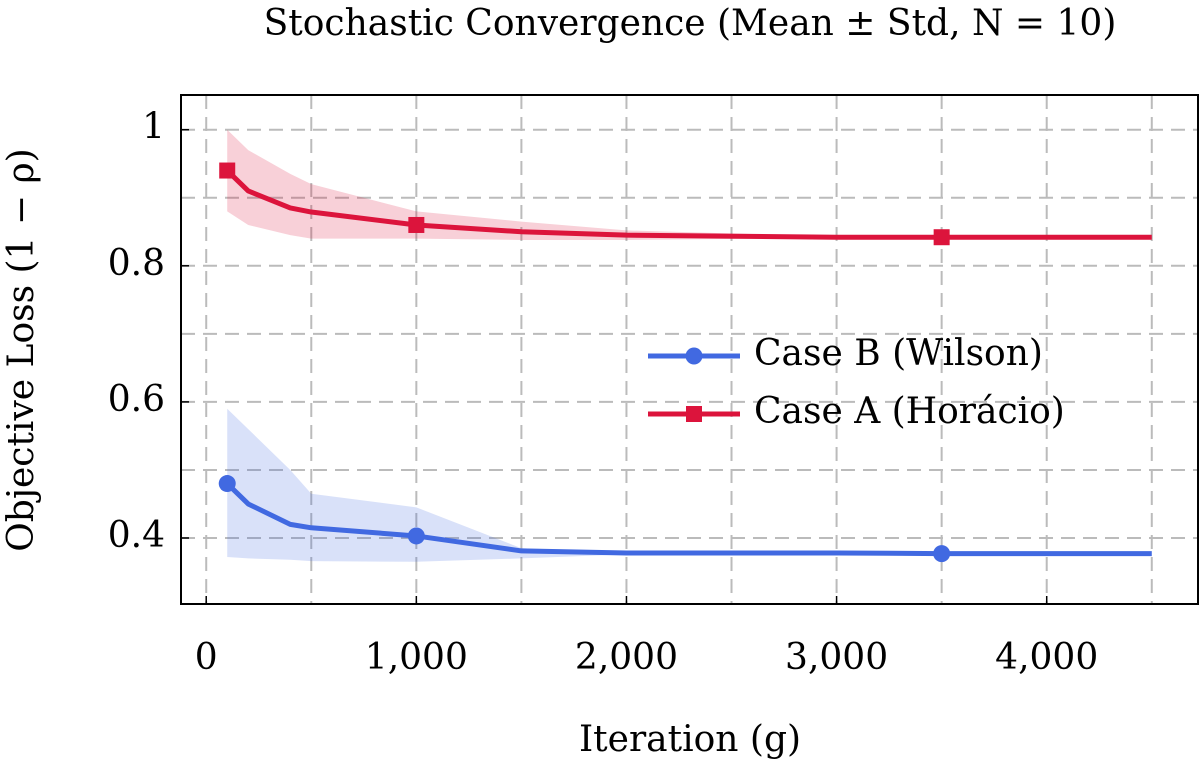  What do you see at coordinates (136, 535) in the screenshot?
I see `y-tick-label: 0.4` at bounding box center [136, 535].